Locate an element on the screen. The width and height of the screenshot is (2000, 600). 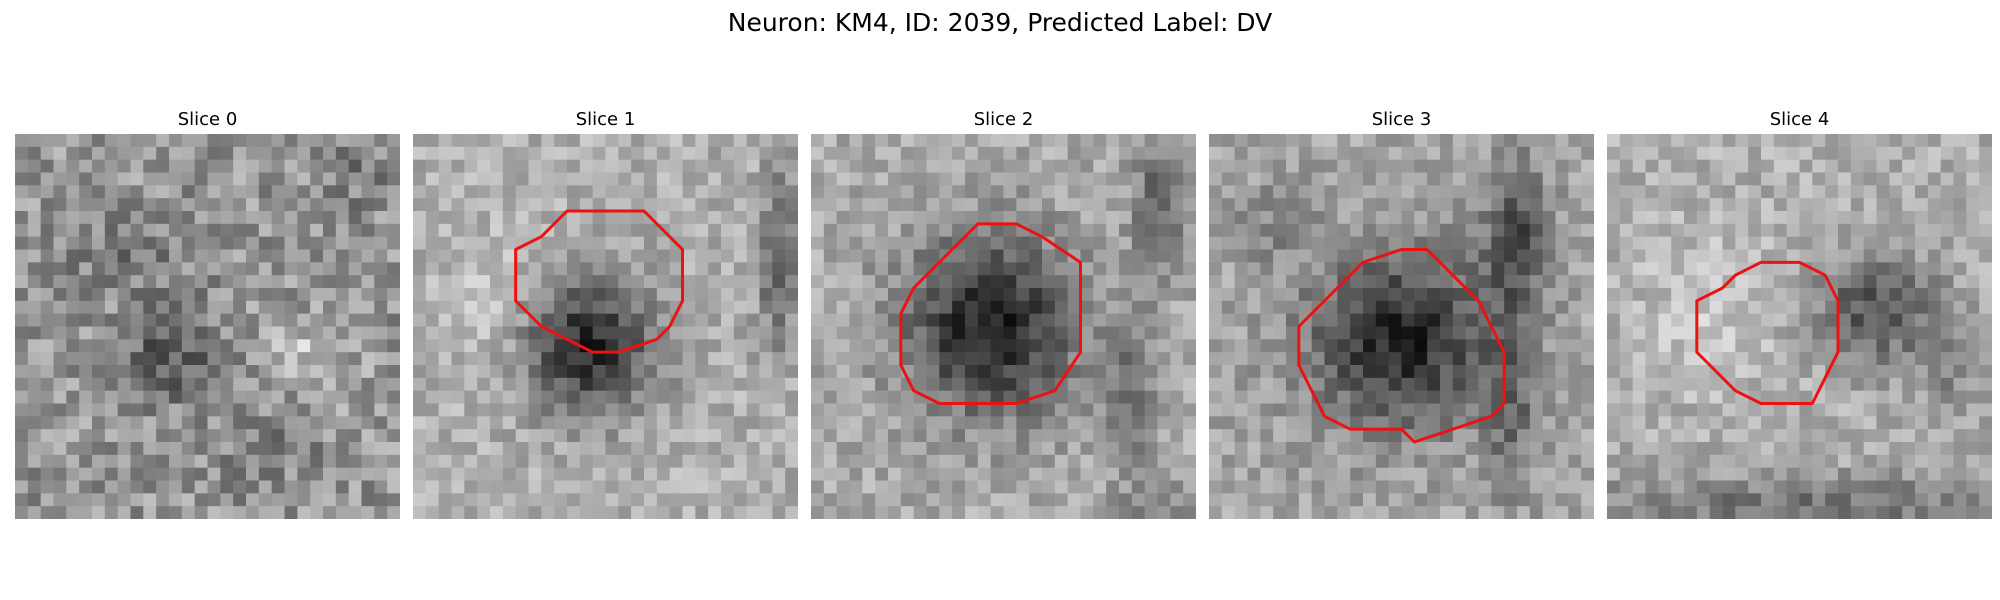
slice-title-3: Slice 3 is located at coordinates (1401, 119).